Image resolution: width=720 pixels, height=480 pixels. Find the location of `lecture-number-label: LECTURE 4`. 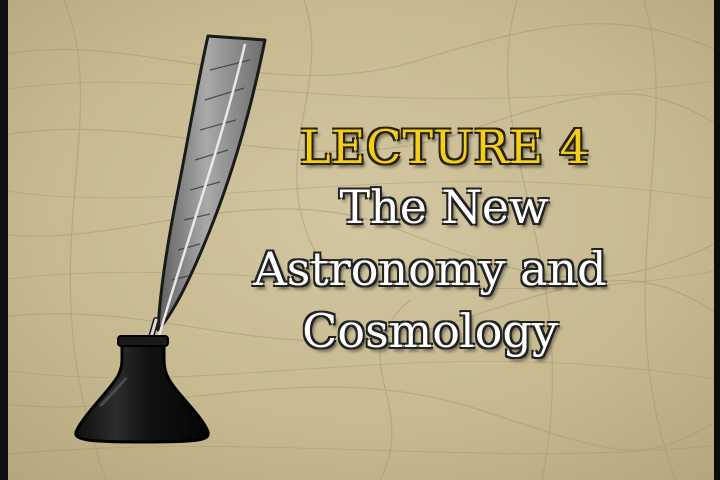

lecture-number-label: LECTURE 4 is located at coordinates (445, 147).